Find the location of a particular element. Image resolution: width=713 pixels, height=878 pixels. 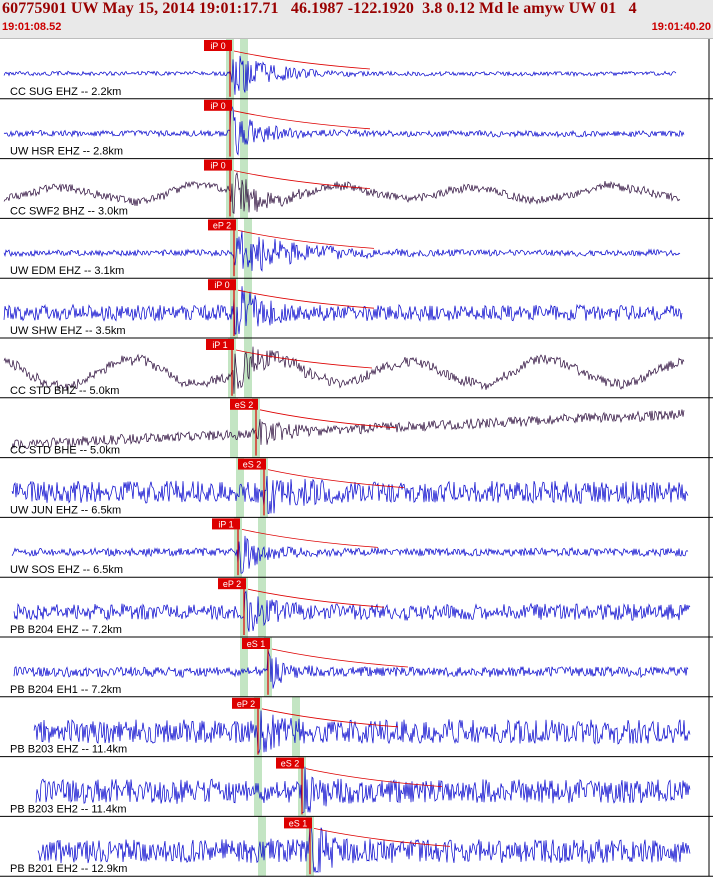

station-label: CC SUG EHZ -- 2.2km is located at coordinates (65, 92).